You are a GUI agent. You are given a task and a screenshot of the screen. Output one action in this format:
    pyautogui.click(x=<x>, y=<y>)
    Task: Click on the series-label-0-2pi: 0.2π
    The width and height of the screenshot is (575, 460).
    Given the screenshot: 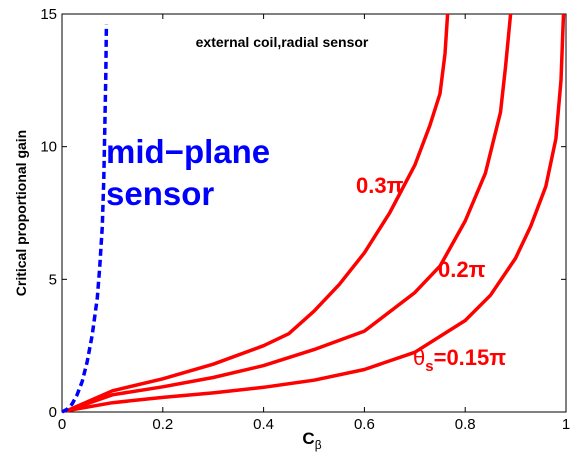 What is the action you would take?
    pyautogui.click(x=462, y=269)
    